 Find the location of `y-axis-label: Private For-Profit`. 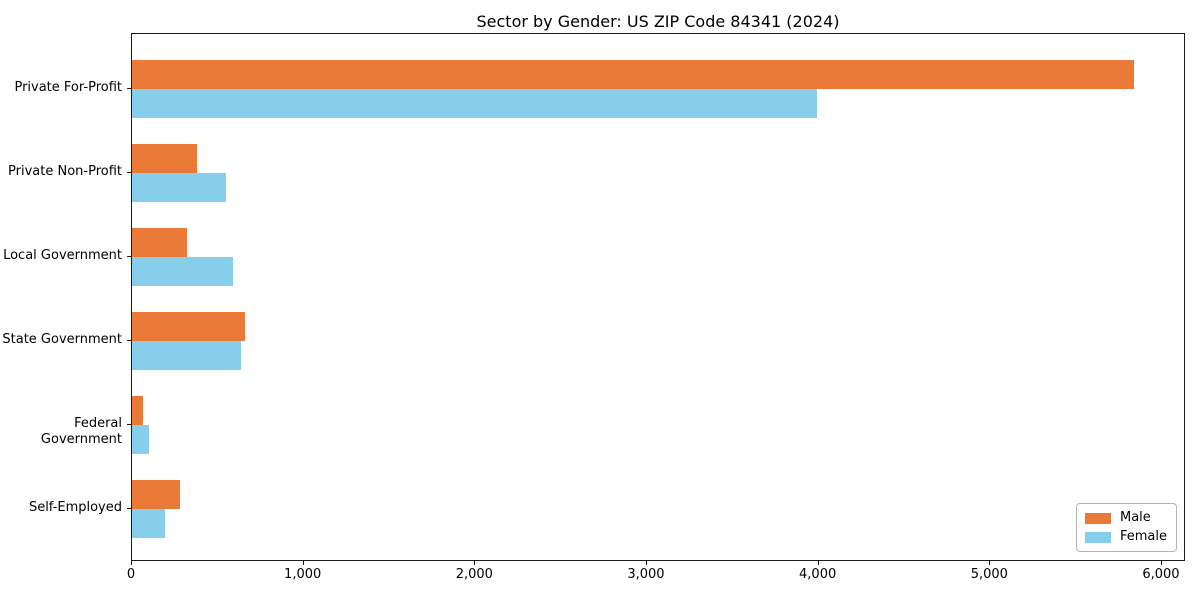

y-axis-label: Private For-Profit is located at coordinates (68, 87).